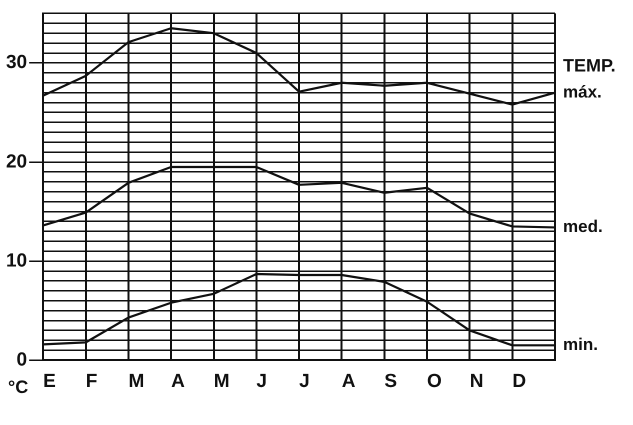 Image resolution: width=633 pixels, height=425 pixels. Describe the element at coordinates (580, 344) in the screenshot. I see `series-label: min.` at that location.